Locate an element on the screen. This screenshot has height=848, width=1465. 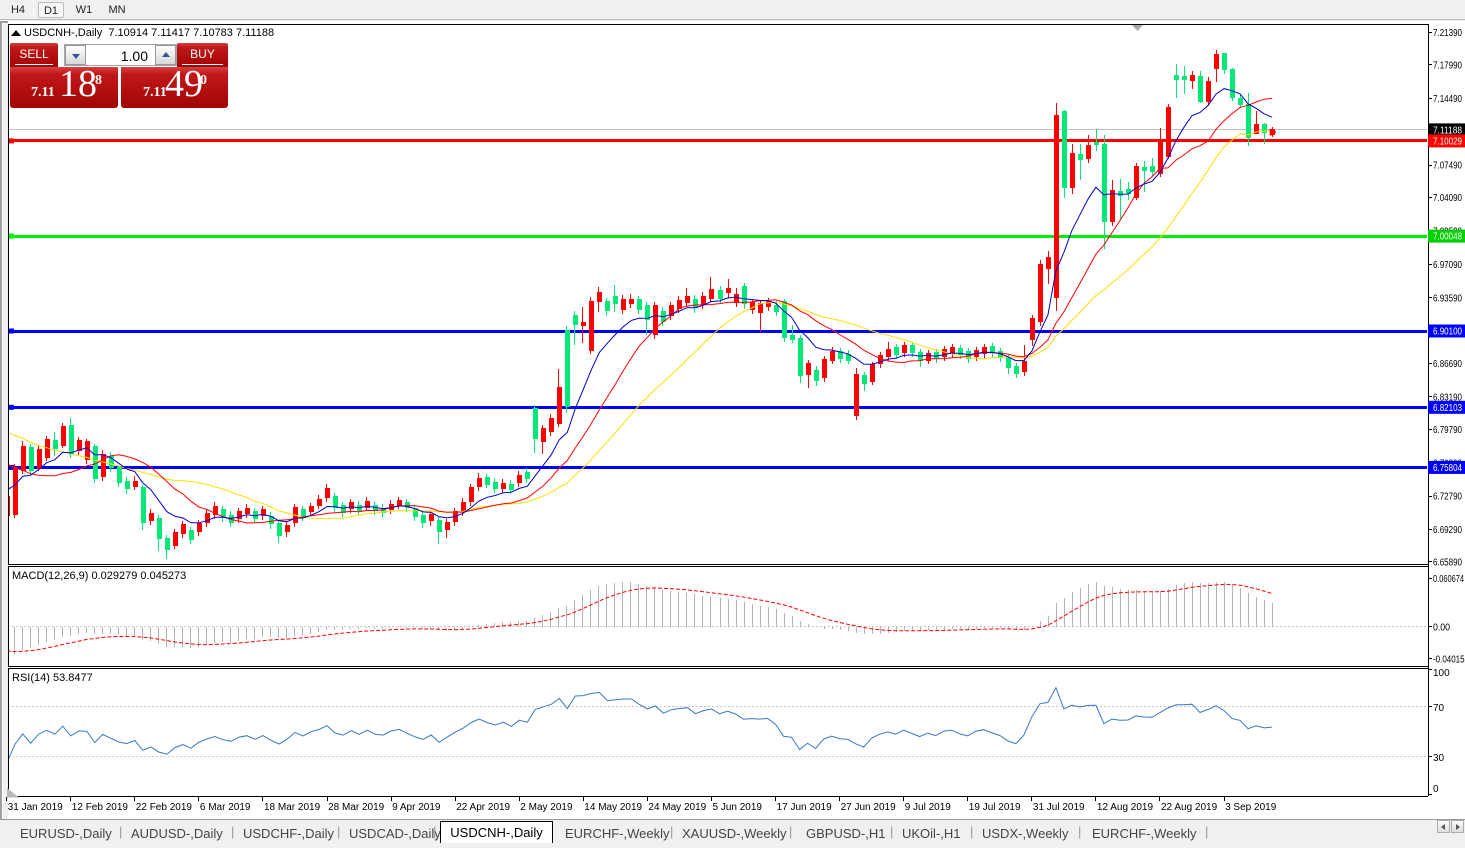
svg-text: 6.75804 is located at coordinates (1447, 468).